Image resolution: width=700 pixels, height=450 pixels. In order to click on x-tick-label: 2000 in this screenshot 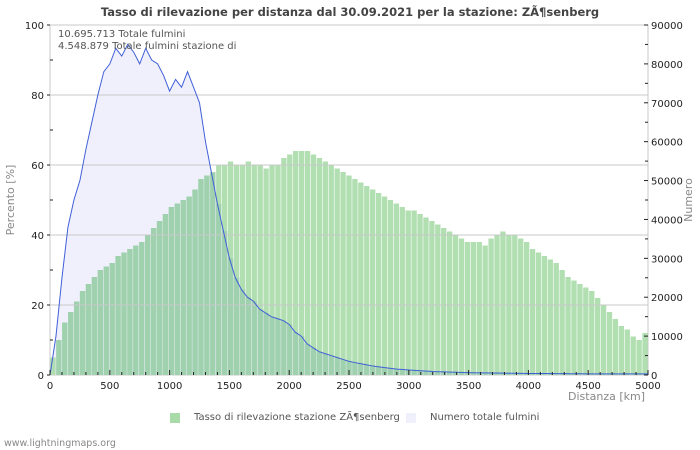, I will do `click(288, 386)`.